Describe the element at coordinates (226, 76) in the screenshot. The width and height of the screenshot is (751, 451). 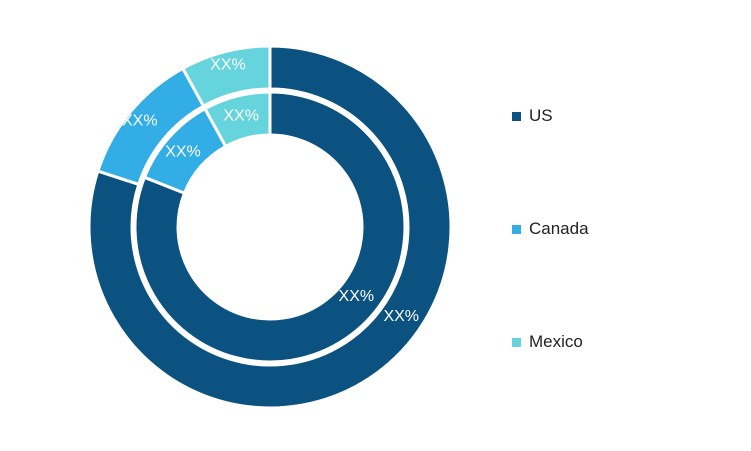
I see `outer-slice-mexico` at that location.